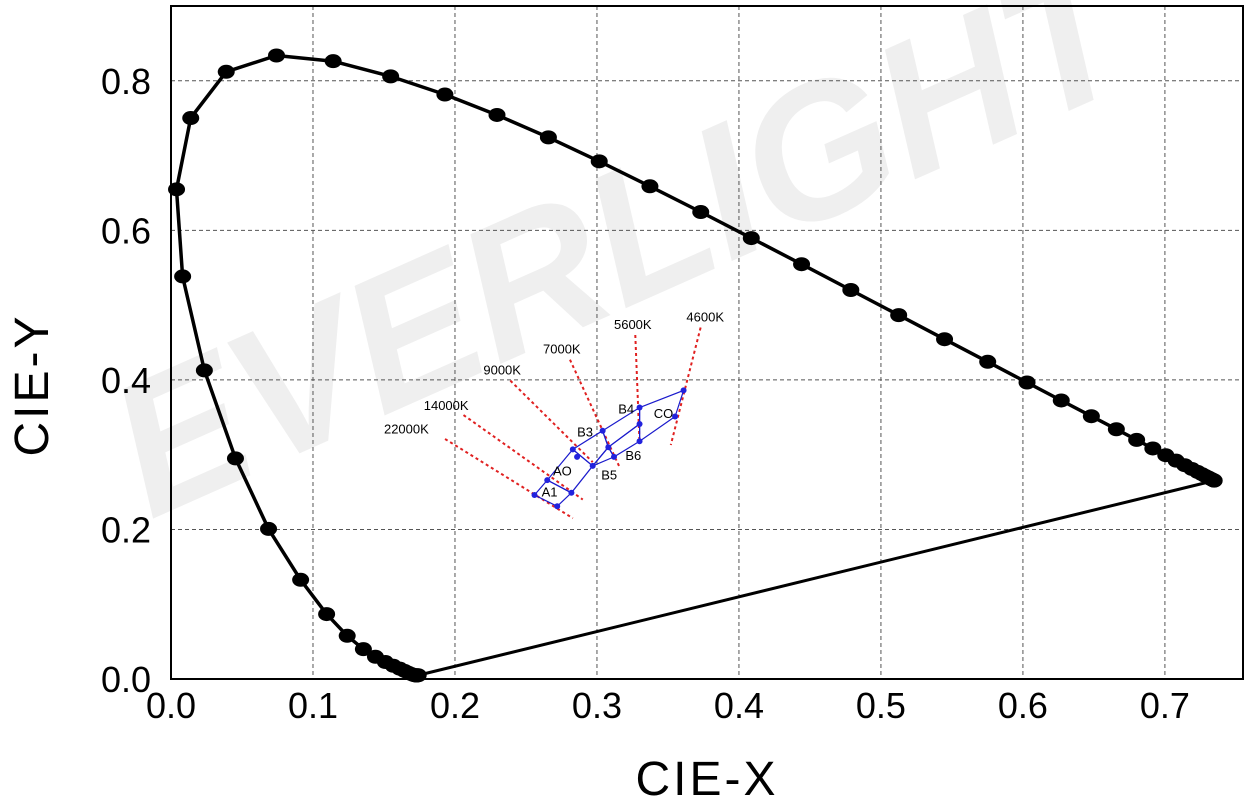 The image size is (1245, 807). Describe the element at coordinates (706, 779) in the screenshot. I see `x-axis-title: CIE-X` at that location.